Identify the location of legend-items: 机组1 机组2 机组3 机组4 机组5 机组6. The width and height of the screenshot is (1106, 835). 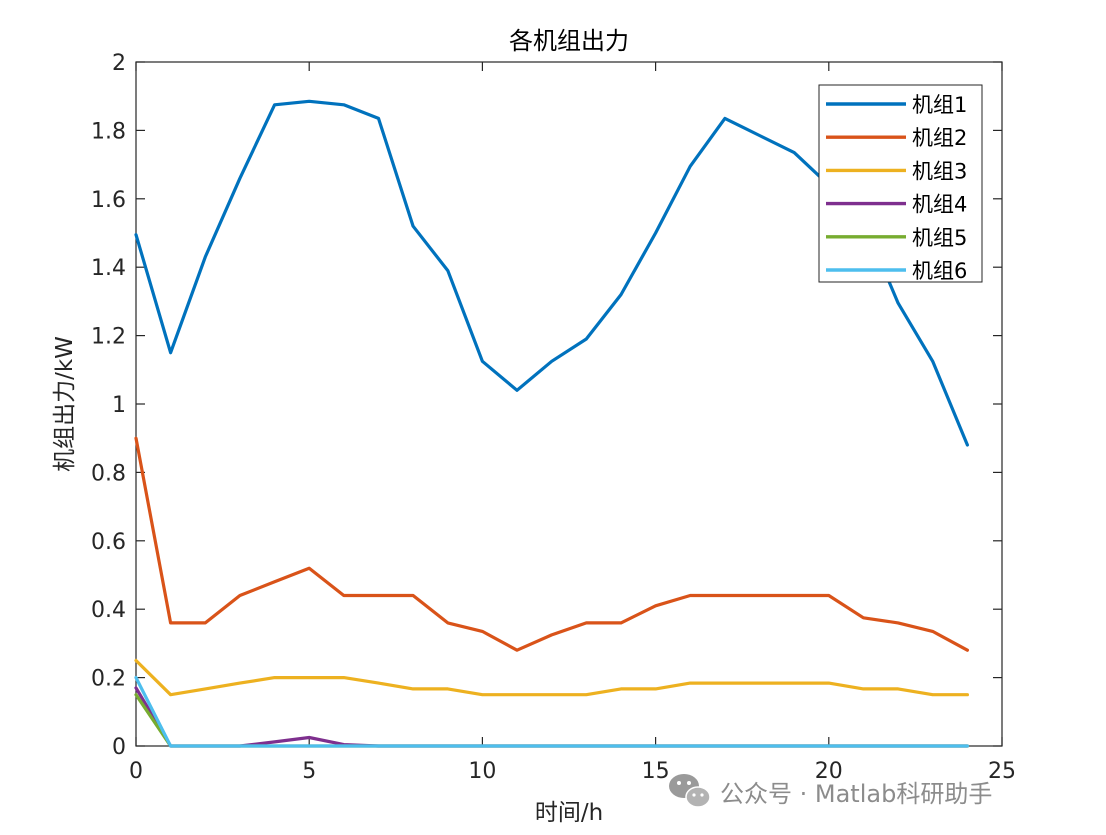
(896, 188).